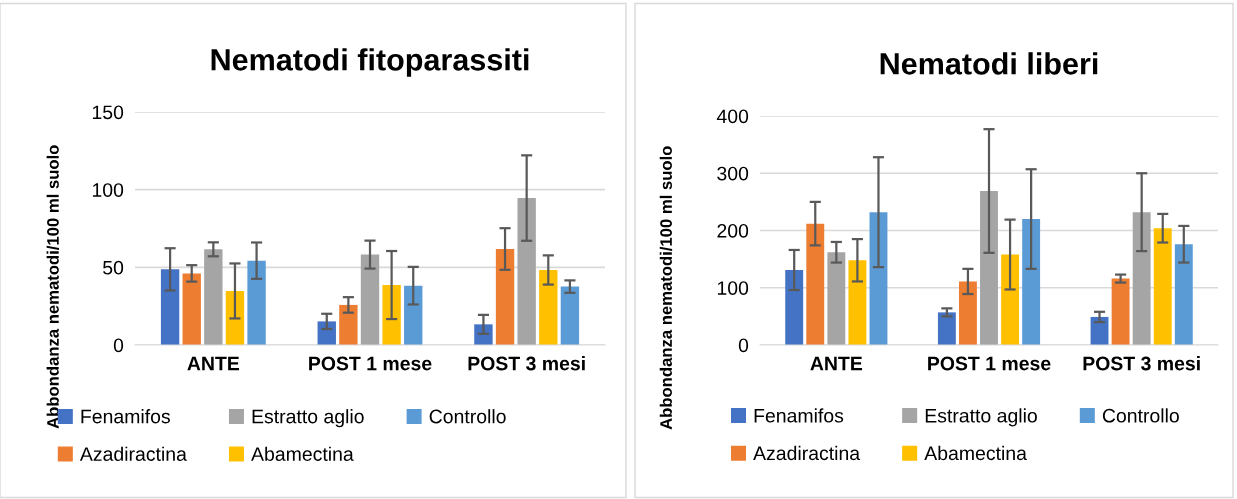 The image size is (1237, 499). What do you see at coordinates (733, 230) in the screenshot?
I see `y-tick-label: 200` at bounding box center [733, 230].